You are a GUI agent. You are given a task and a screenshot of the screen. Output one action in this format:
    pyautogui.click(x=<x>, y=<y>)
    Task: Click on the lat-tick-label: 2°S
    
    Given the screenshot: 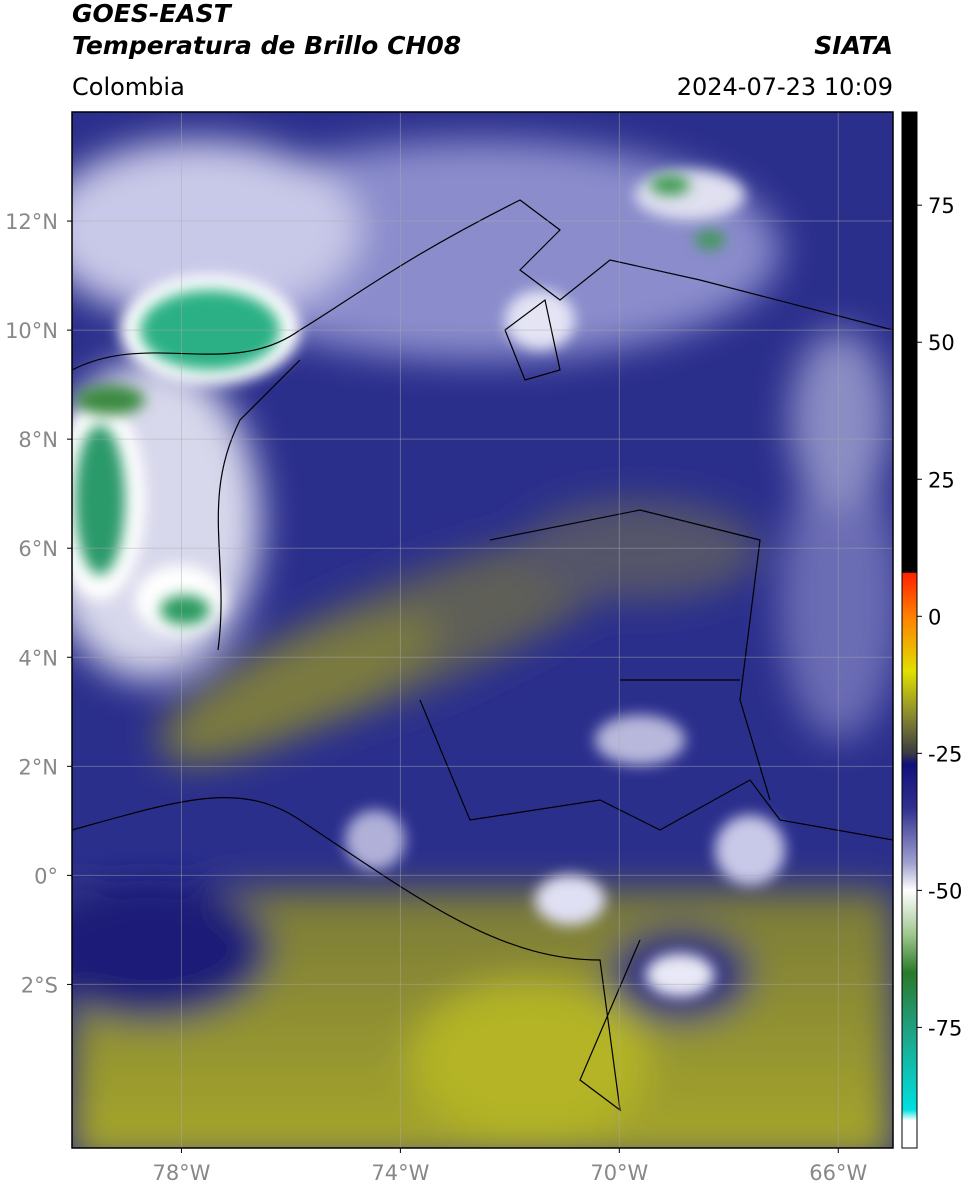 What is the action you would take?
    pyautogui.click(x=39, y=985)
    